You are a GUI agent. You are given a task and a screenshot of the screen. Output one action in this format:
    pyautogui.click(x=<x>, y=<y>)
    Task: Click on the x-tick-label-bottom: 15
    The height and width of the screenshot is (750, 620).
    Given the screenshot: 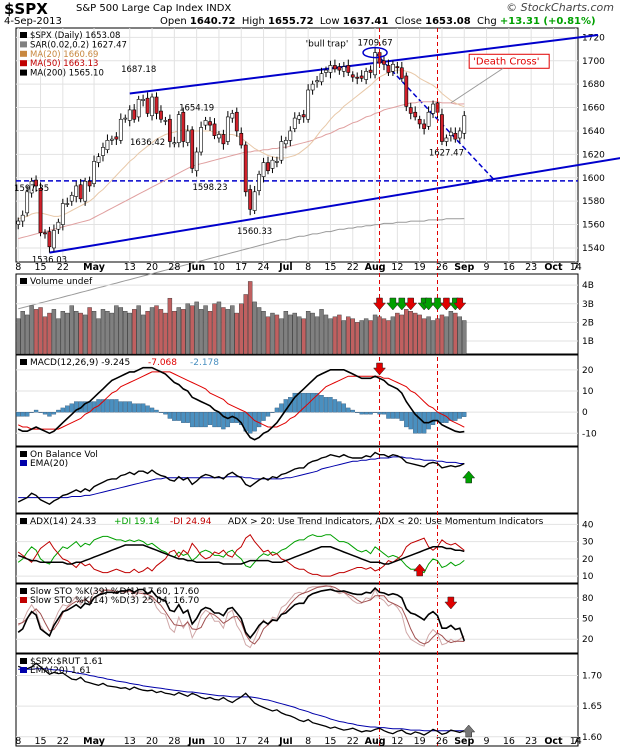 What is the action you would take?
    pyautogui.click(x=40, y=741)
    